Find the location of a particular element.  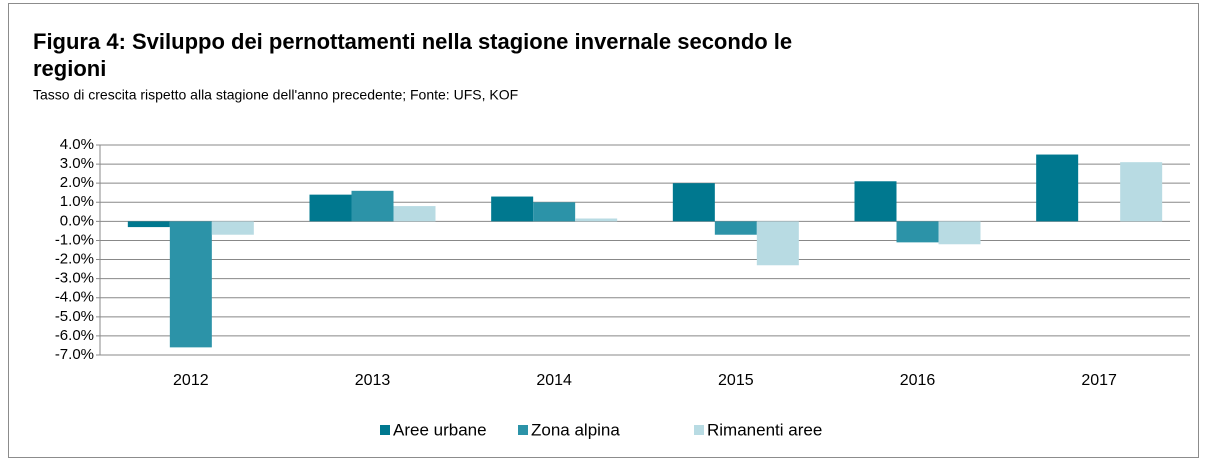

x-tick-label: 2012 is located at coordinates (191, 380).